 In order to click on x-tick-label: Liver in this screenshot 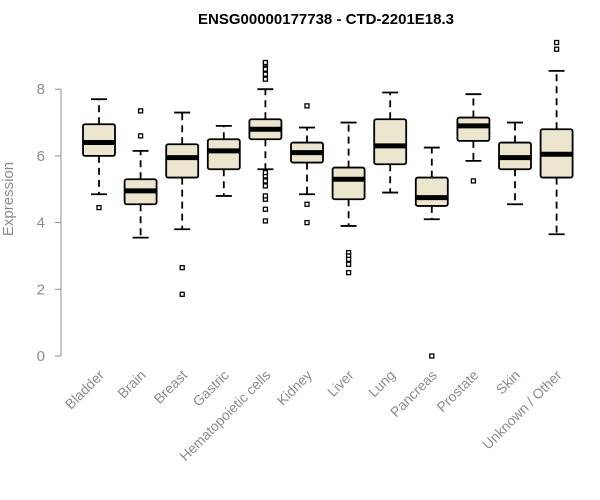, I will do `click(340, 383)`.